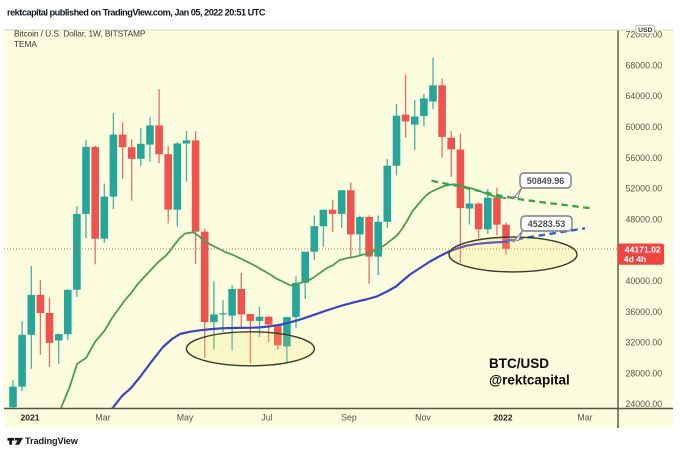  What do you see at coordinates (644, 158) in the screenshot?
I see `svg-text: 56000.00` at bounding box center [644, 158].